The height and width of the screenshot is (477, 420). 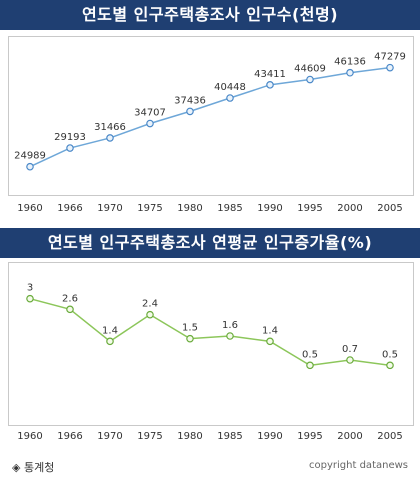 I want to click on chart-2-x-tick-label: 1960, so click(x=30, y=436).